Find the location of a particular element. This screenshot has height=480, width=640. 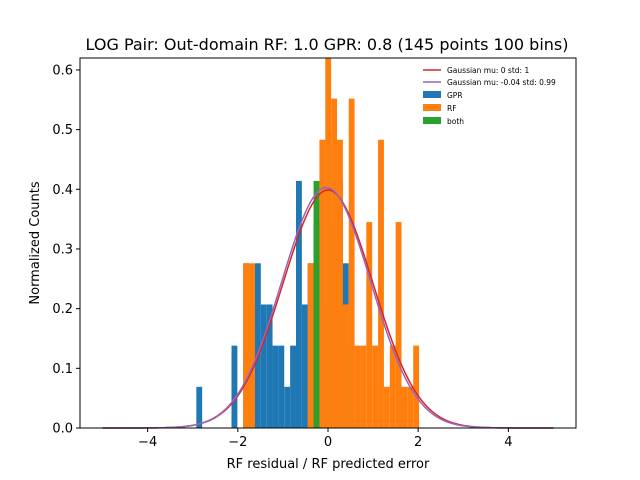

y-tick-label: 0.5 is located at coordinates (62, 130).